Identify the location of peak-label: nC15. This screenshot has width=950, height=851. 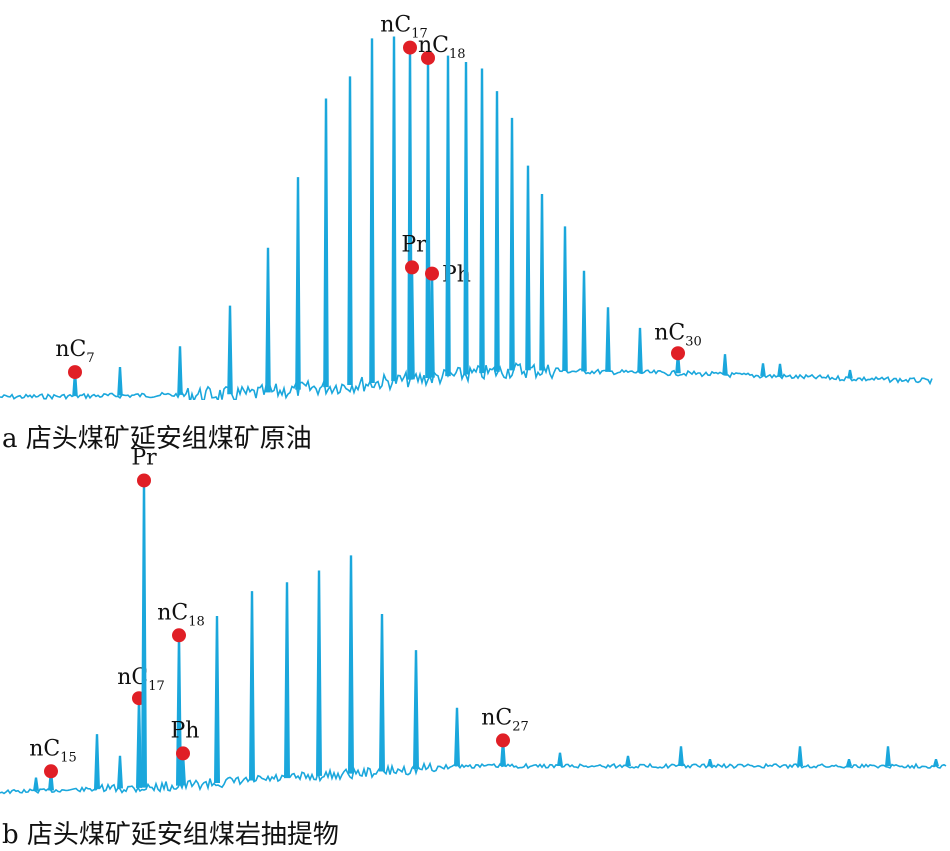
(53, 750).